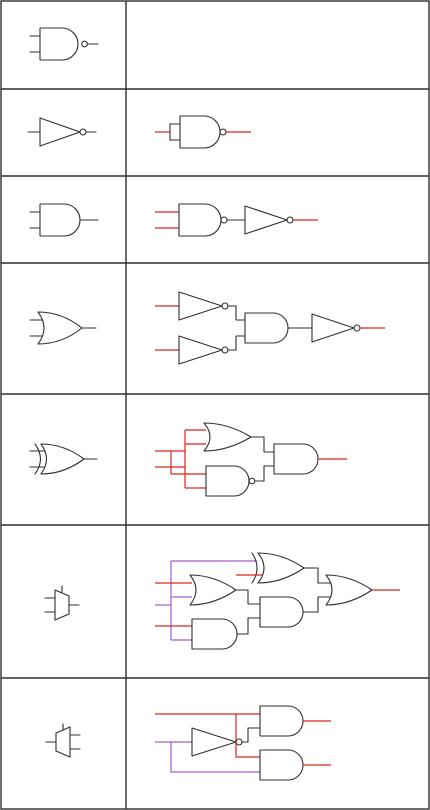  What do you see at coordinates (63, 328) in the screenshot?
I see `or-gate-icon` at bounding box center [63, 328].